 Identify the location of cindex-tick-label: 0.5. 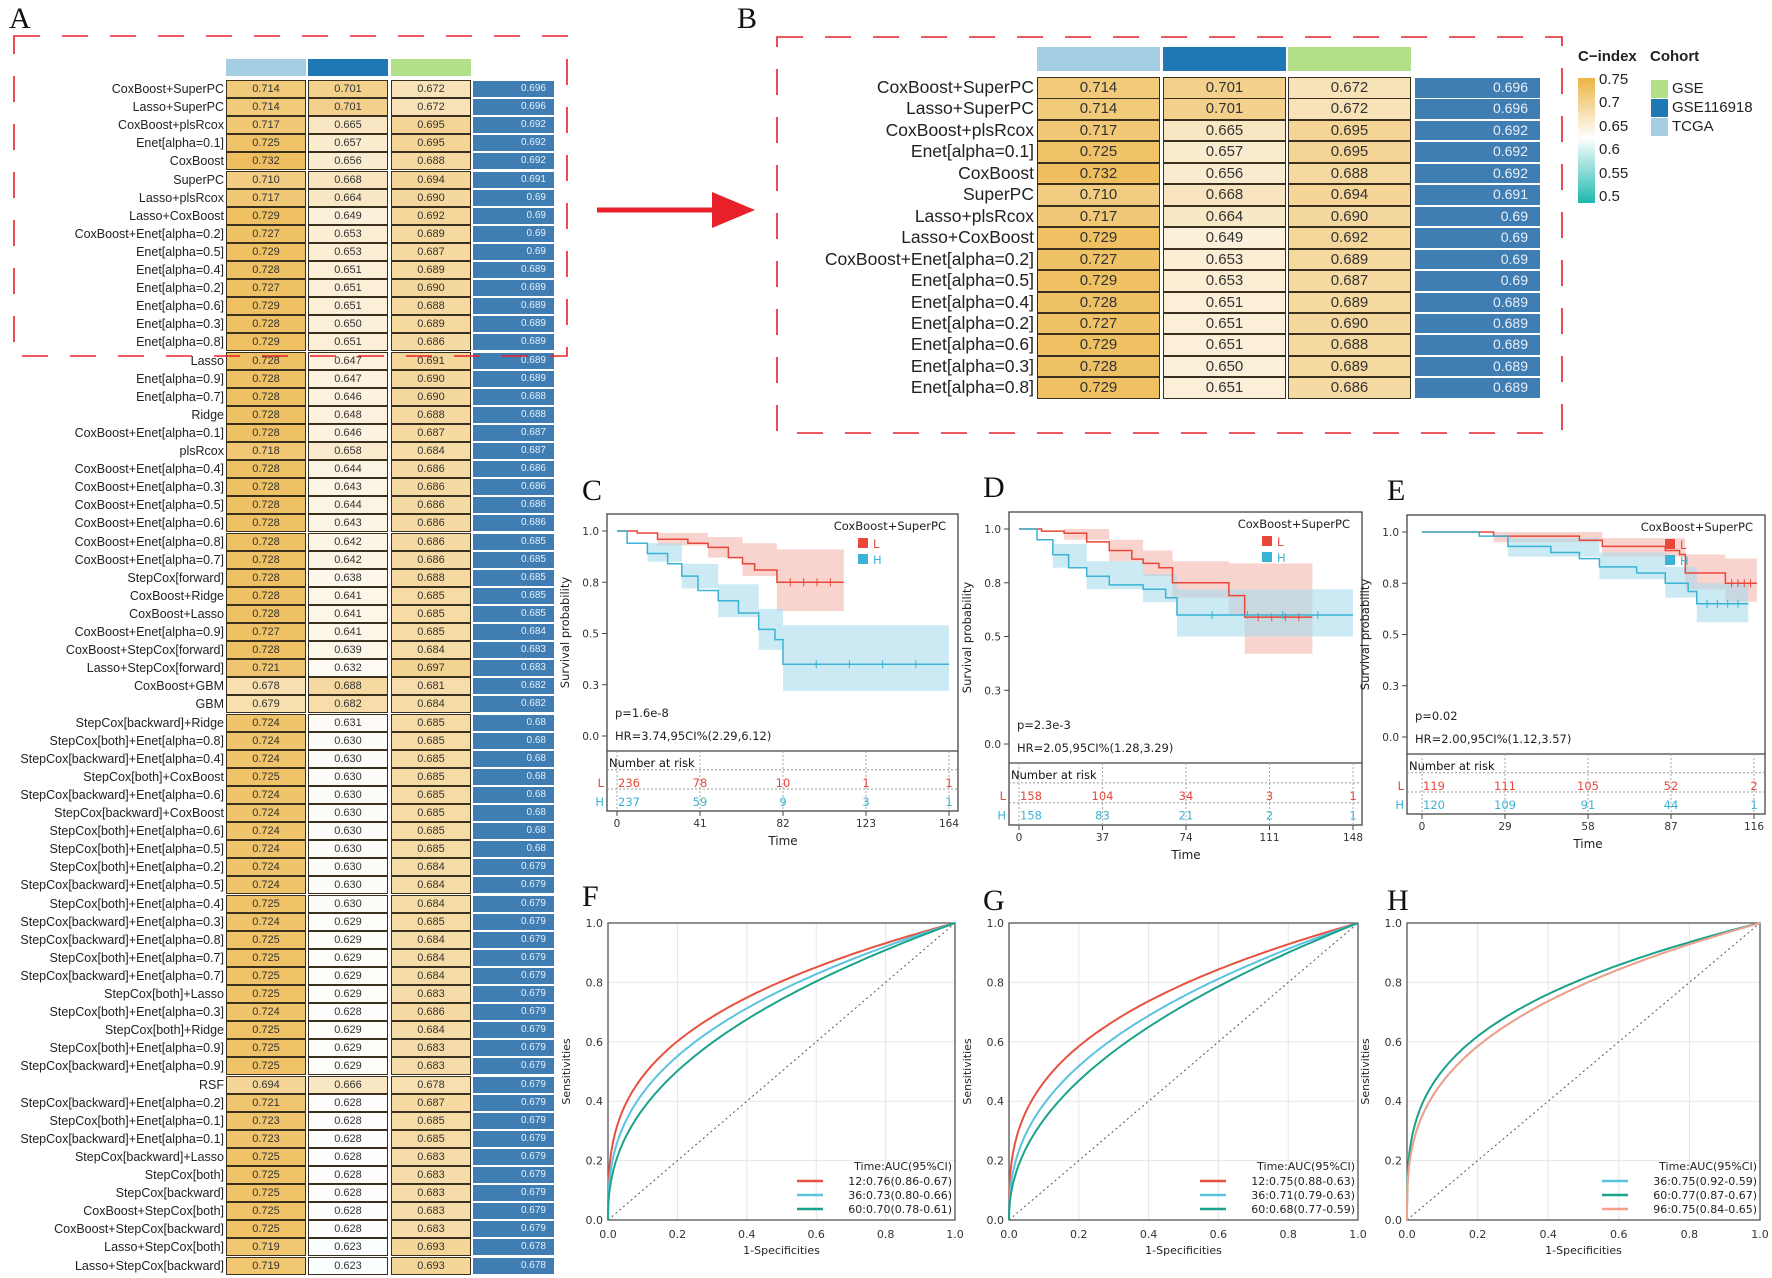
(1609, 196).